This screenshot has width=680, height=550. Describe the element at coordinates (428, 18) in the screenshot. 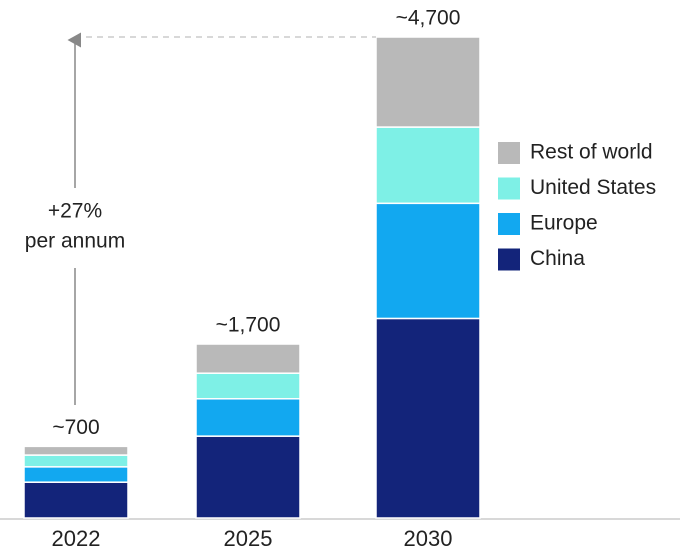

I see `total-label: ~4,700` at that location.